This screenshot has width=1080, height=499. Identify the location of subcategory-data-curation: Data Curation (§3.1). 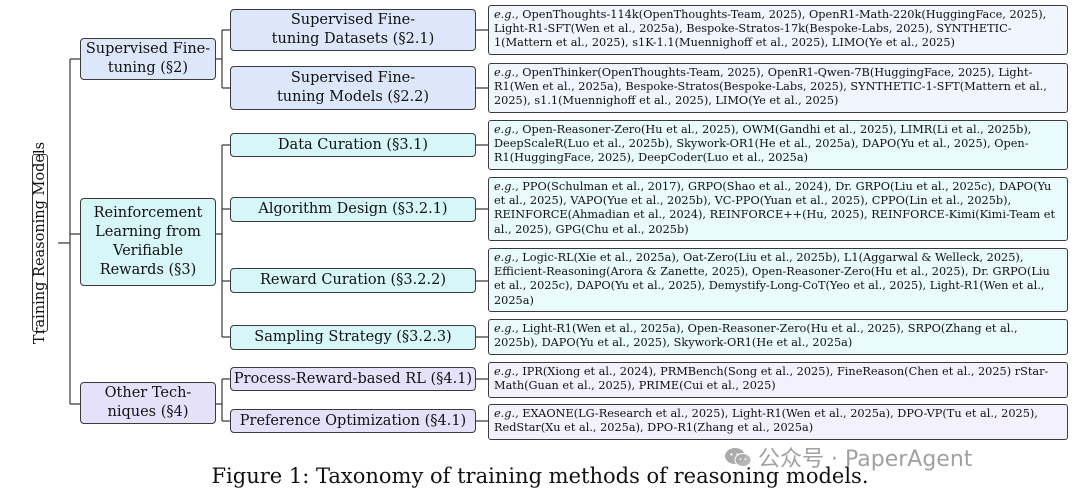
(353, 145).